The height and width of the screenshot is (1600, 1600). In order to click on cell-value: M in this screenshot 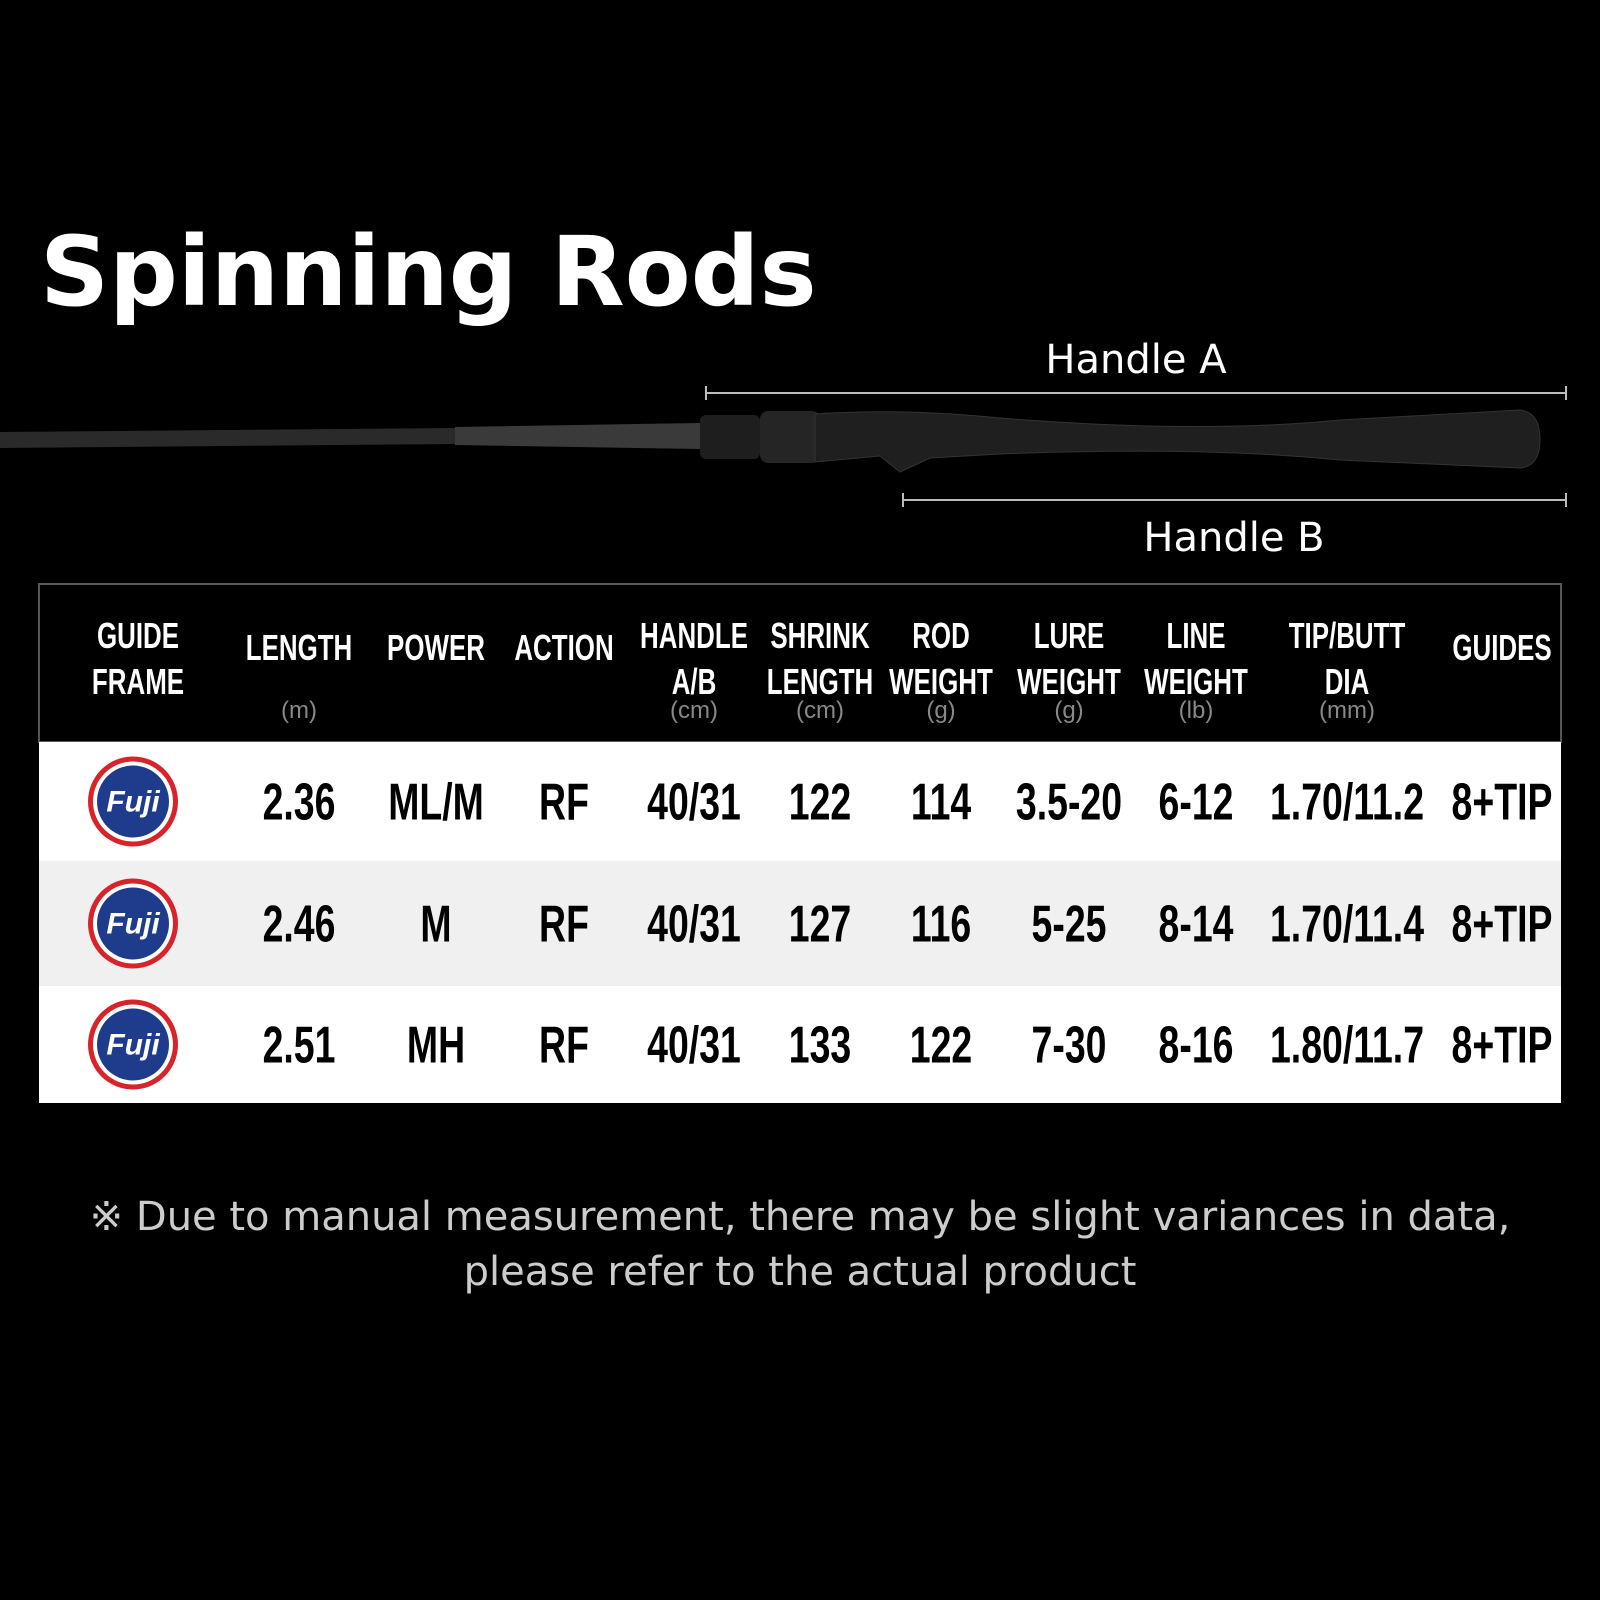, I will do `click(435, 923)`.